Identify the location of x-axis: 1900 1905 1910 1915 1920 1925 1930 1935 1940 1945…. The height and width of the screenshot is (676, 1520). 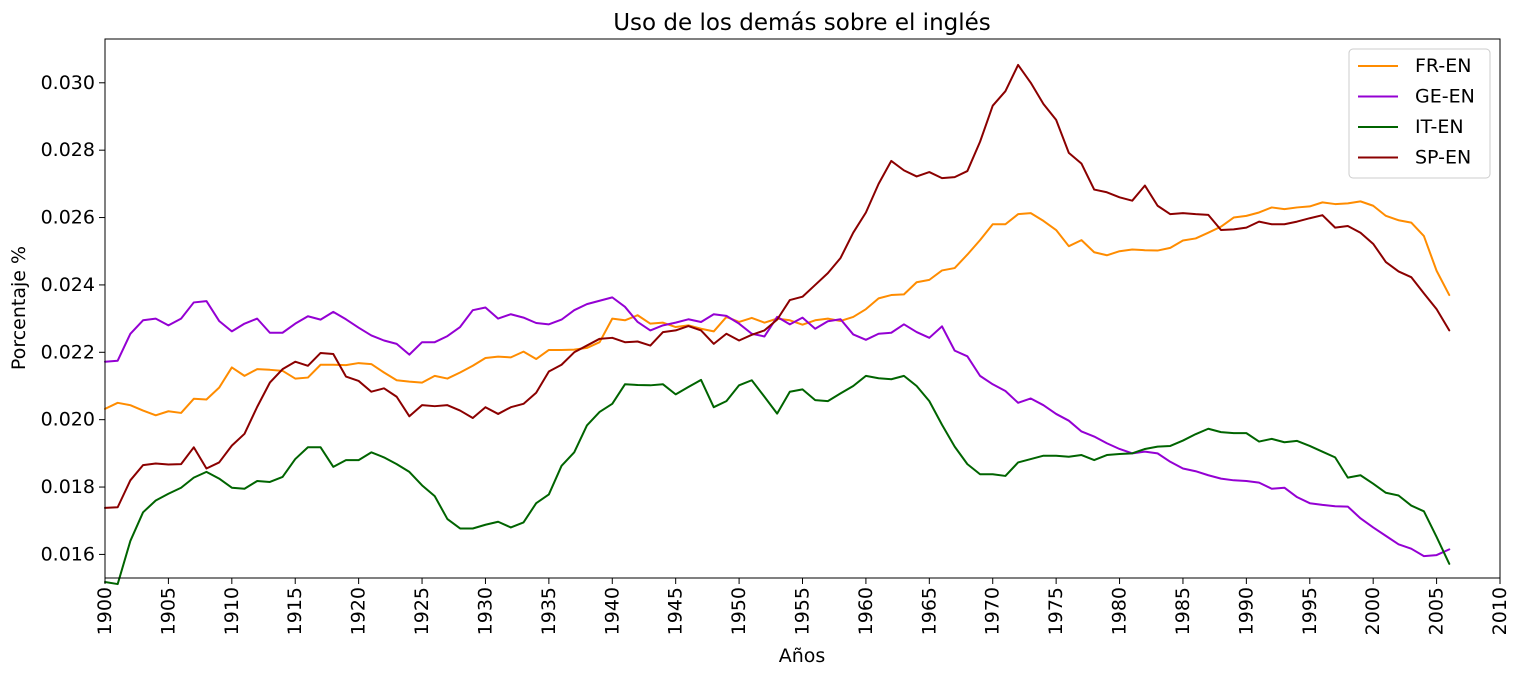
(802, 606).